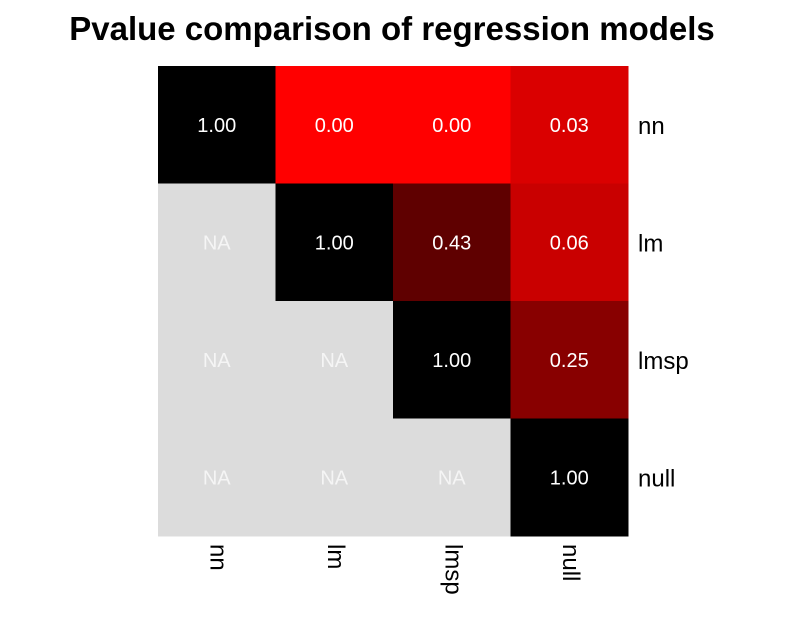 This screenshot has height=632, width=792. What do you see at coordinates (452, 569) in the screenshot?
I see `x-tick-label: lmsp` at bounding box center [452, 569].